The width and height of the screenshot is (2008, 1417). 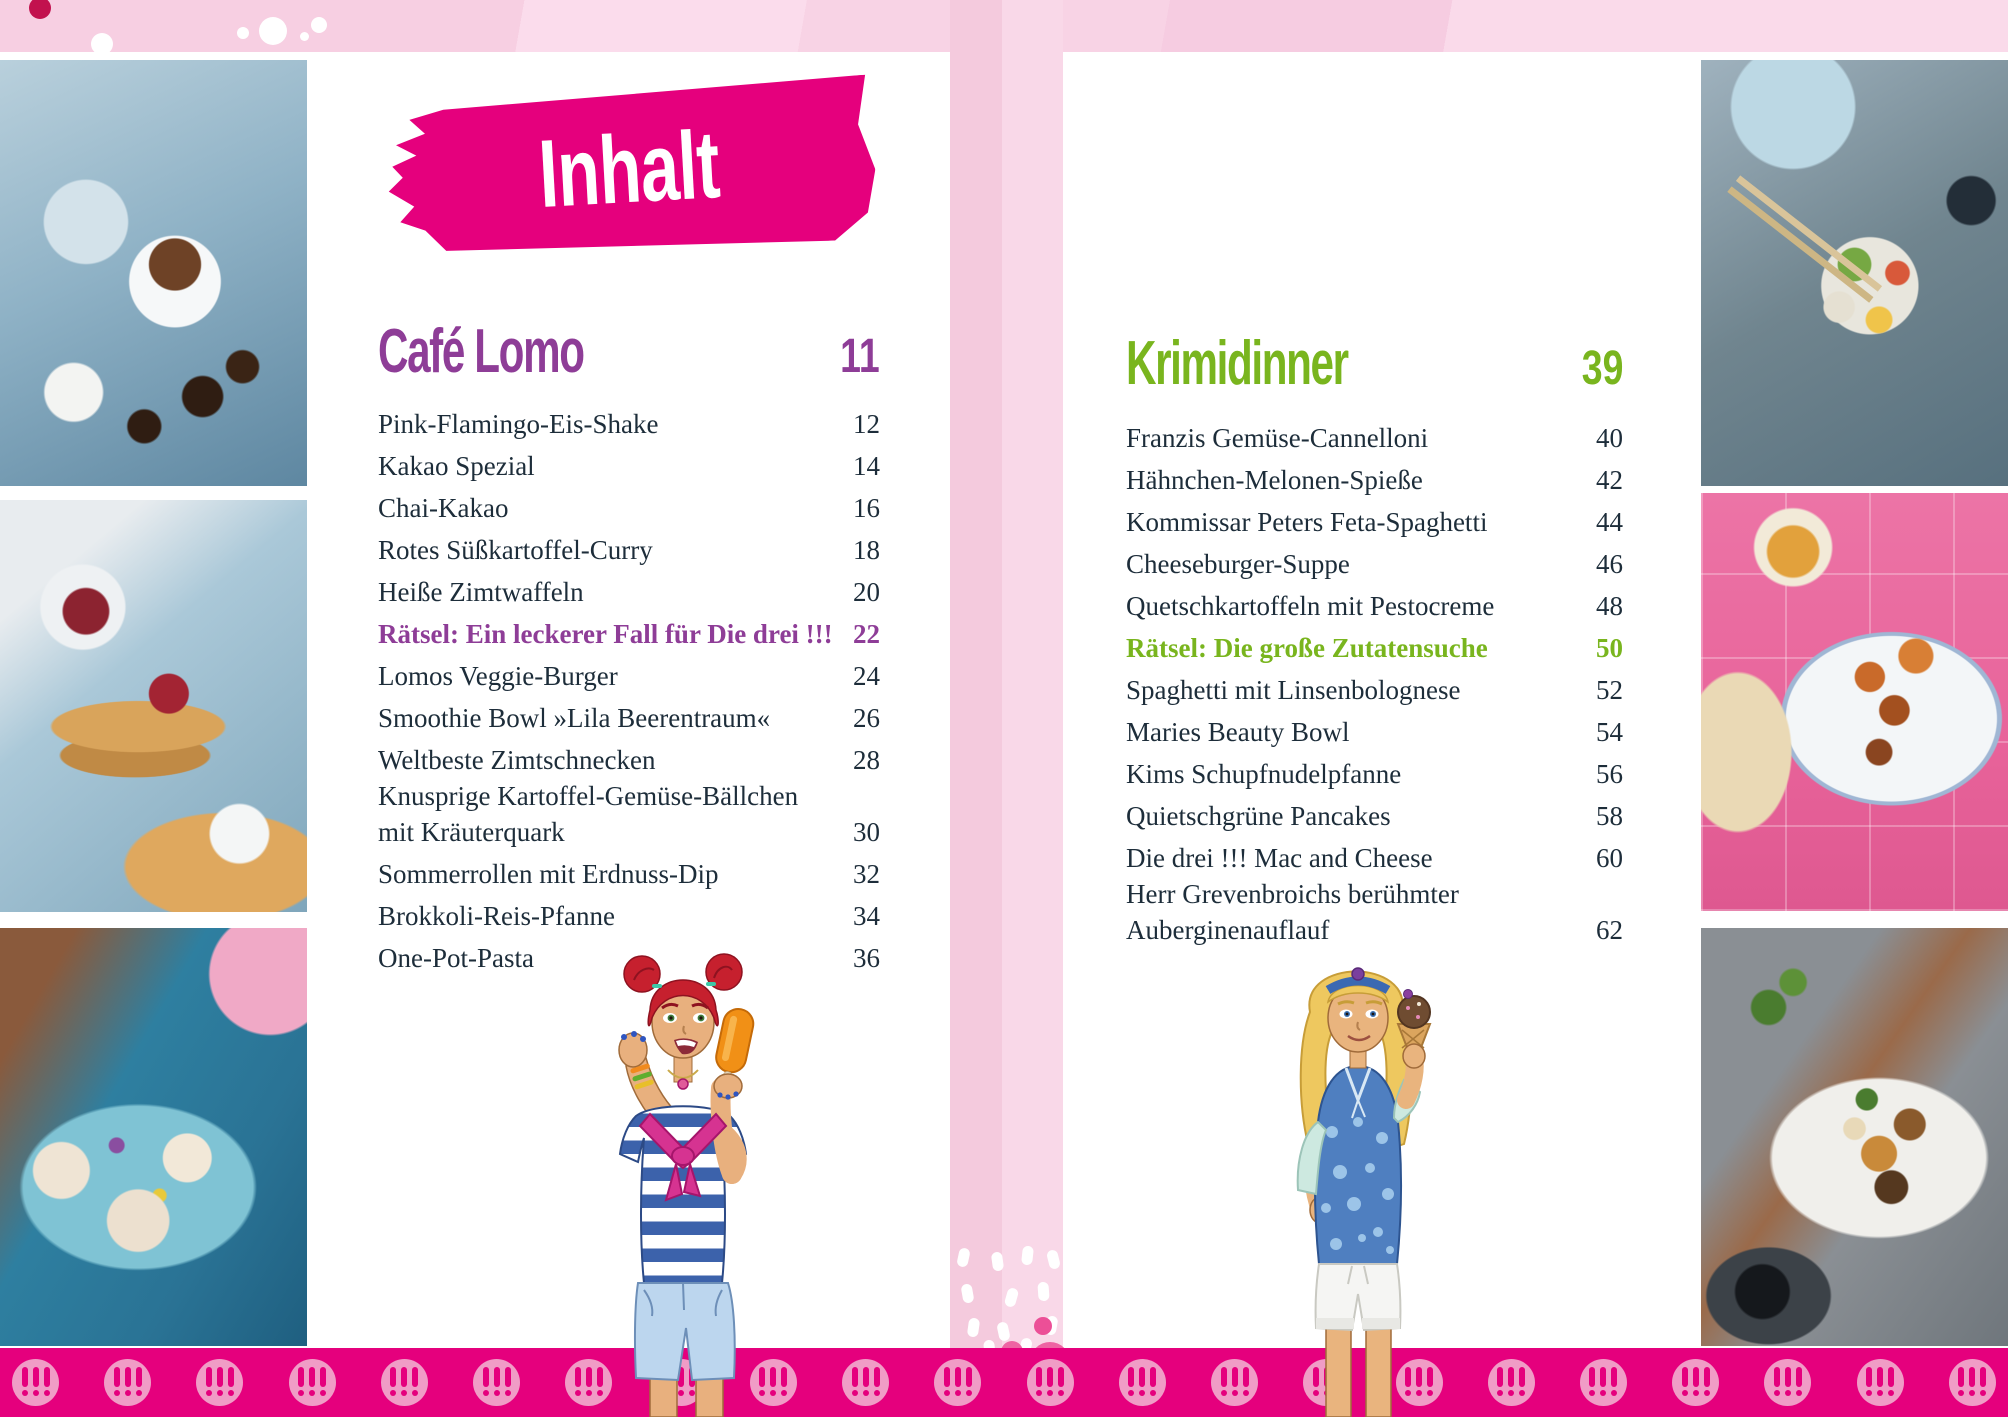 I want to click on toc-item-page-number: 22, so click(x=866, y=634).